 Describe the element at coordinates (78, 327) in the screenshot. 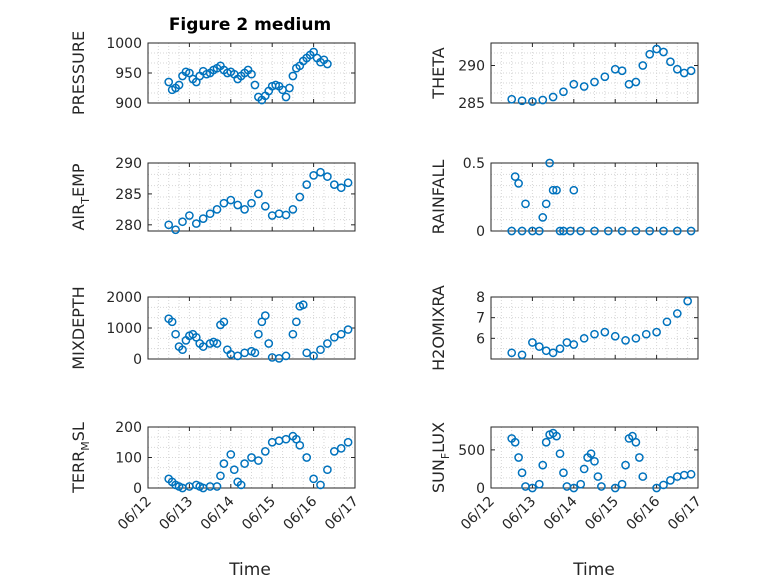

I see `y-axis-label: MIXDEPTH` at that location.